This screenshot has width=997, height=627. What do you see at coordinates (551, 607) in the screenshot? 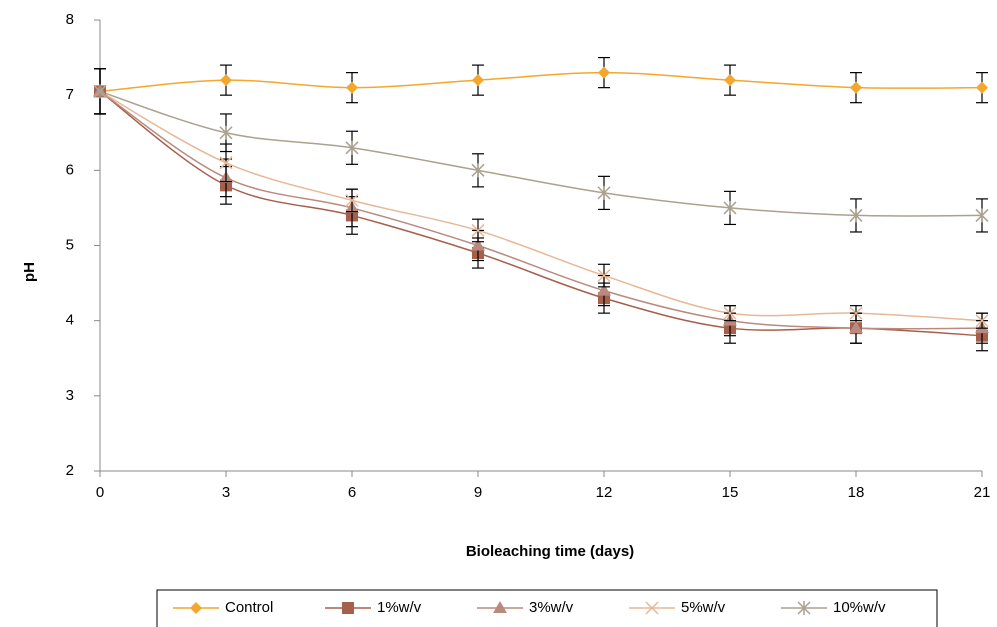
I see `legend-label: 3%w/v` at bounding box center [551, 607].